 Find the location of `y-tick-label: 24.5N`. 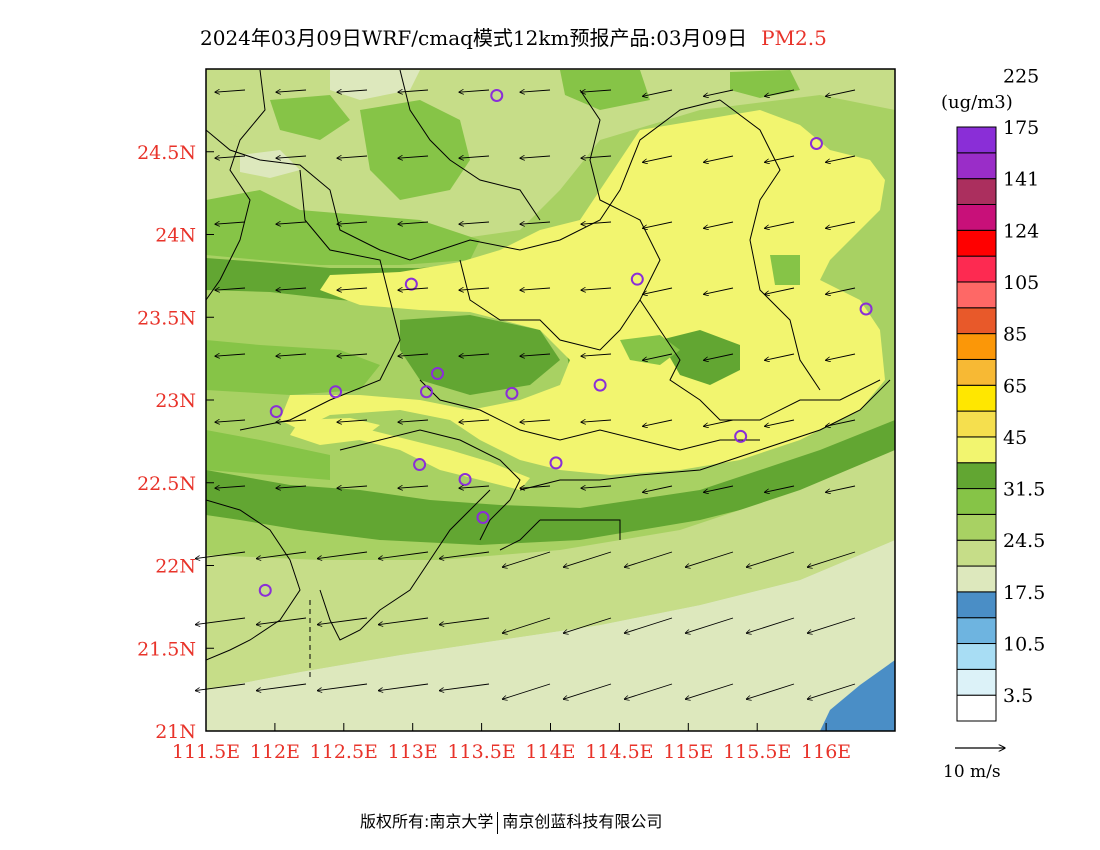

y-tick-label: 24.5N is located at coordinates (166, 153).